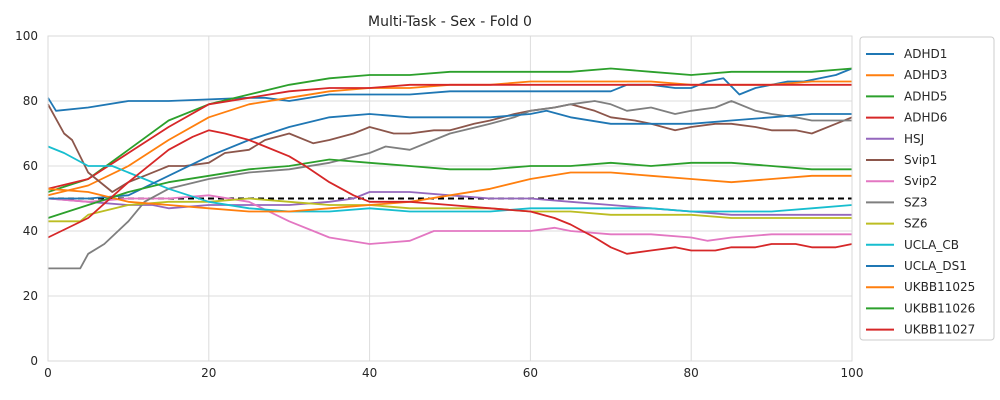 The width and height of the screenshot is (1000, 400). I want to click on legend-label: UCLA_CB, so click(931, 245).